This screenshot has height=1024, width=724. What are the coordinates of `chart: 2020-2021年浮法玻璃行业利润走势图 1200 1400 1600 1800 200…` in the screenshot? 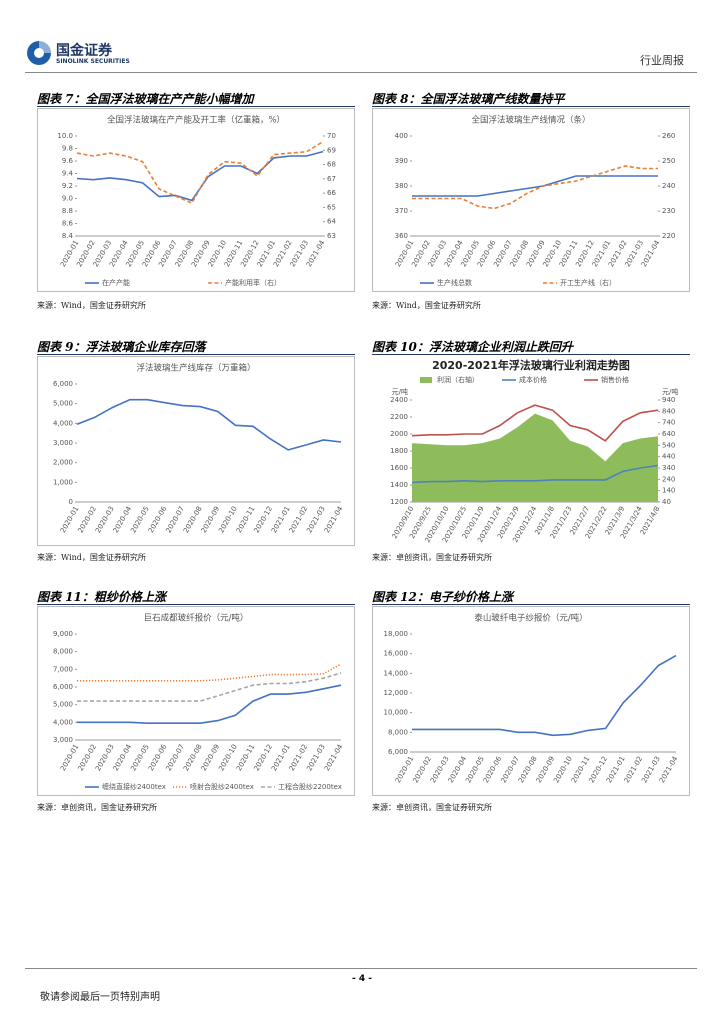 It's located at (534, 451).